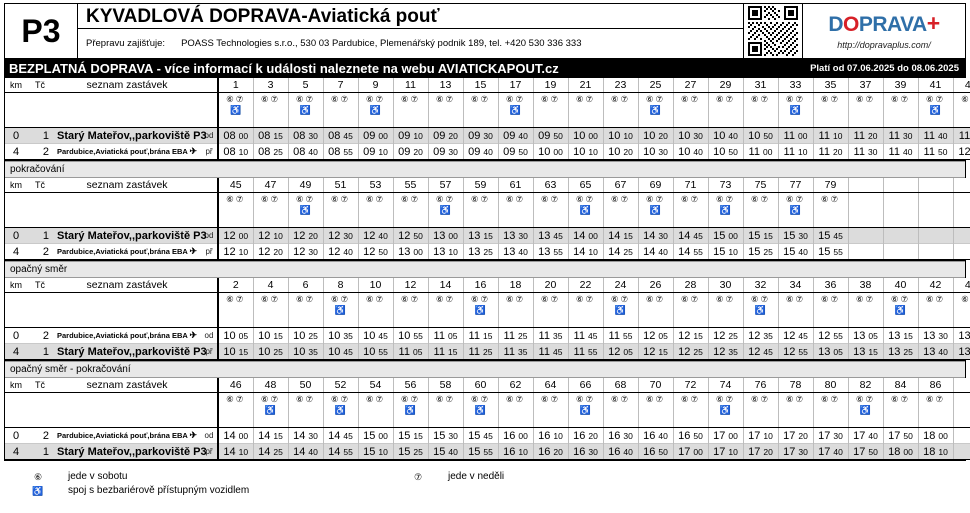  What do you see at coordinates (235, 285) in the screenshot?
I see `trip-number: 2` at bounding box center [235, 285].